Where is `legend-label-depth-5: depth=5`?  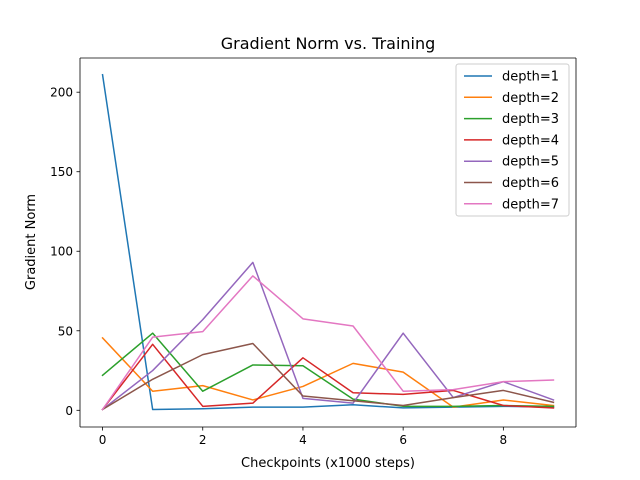 legend-label-depth-5: depth=5 is located at coordinates (530, 162).